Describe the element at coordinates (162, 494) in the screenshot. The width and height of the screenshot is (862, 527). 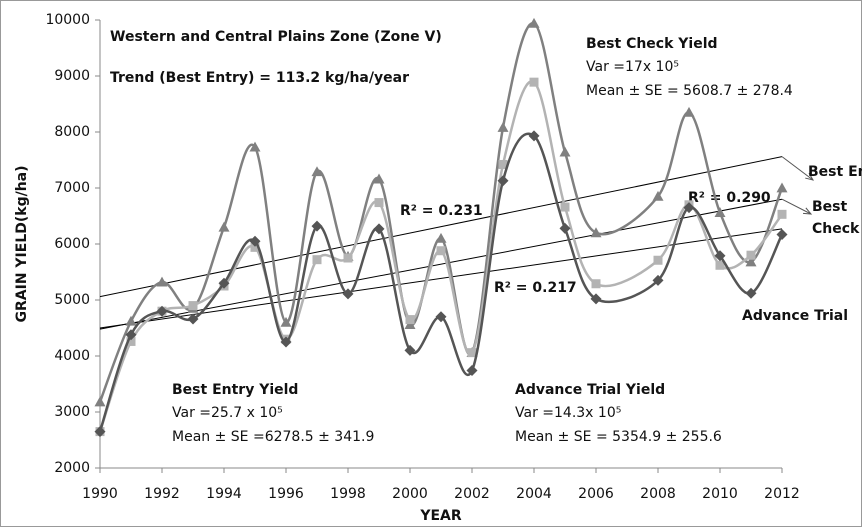
I see `x-tick-label: 1992` at that location.